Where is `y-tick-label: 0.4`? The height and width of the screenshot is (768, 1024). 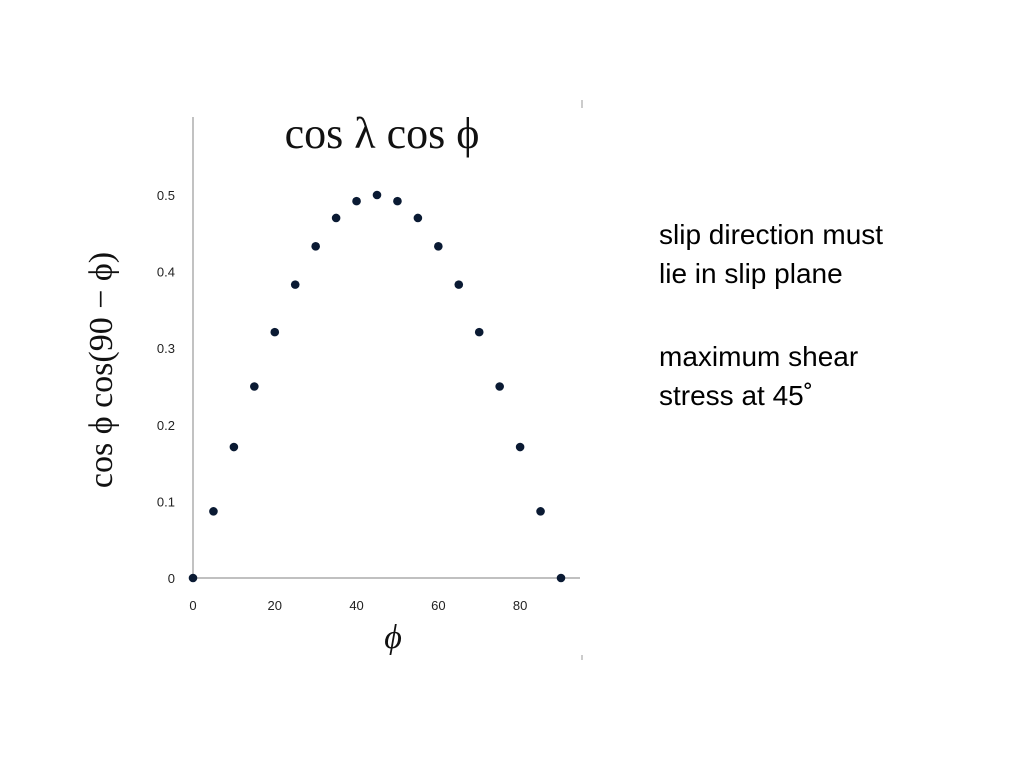
y-tick-label: 0.4 is located at coordinates (166, 272).